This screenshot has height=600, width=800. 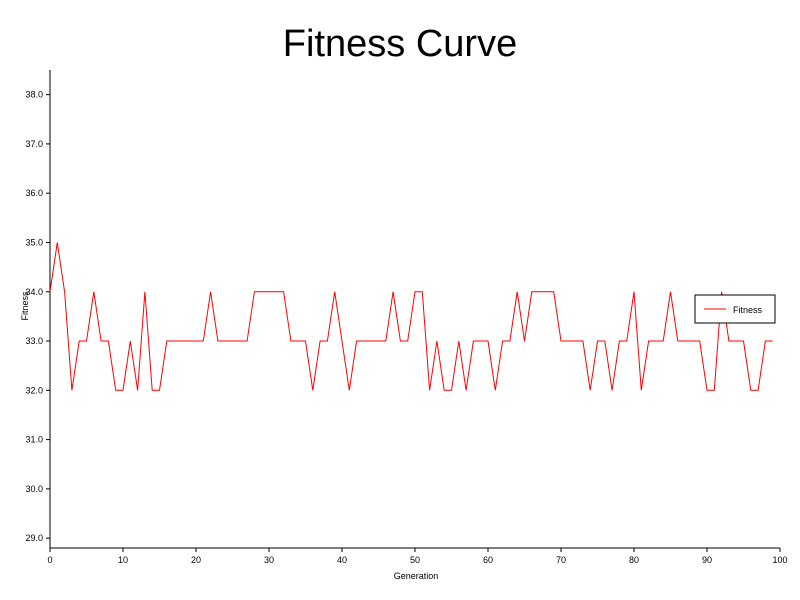 What do you see at coordinates (416, 576) in the screenshot?
I see `x-axis-label: Generation` at bounding box center [416, 576].